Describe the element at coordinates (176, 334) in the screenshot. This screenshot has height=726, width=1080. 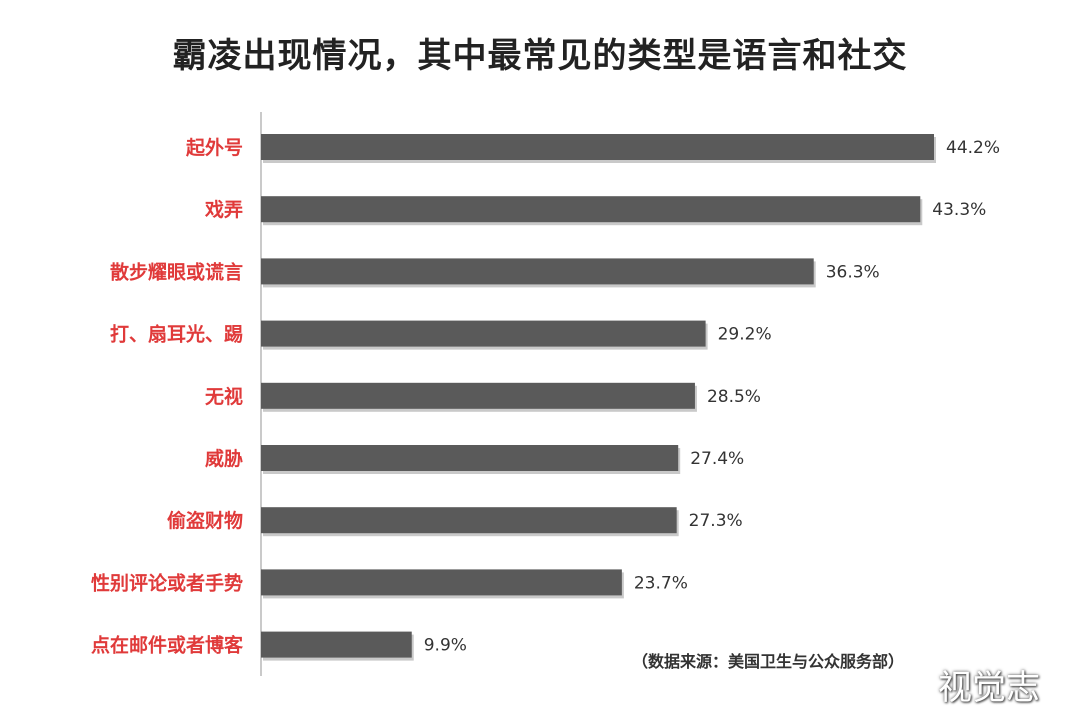
I see `category-label: 打、扇耳光、踢` at that location.